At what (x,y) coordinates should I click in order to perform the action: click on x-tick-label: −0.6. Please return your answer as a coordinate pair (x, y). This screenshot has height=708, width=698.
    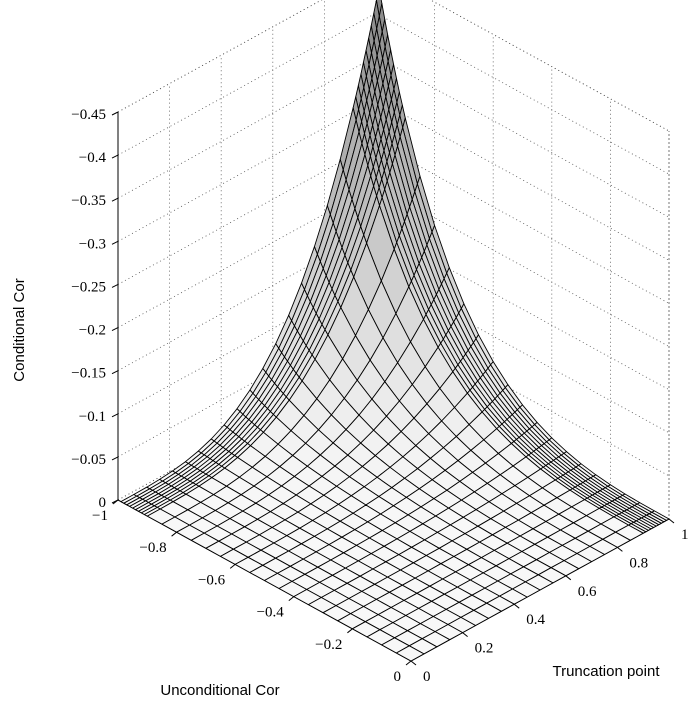
    Looking at the image, I should click on (212, 580).